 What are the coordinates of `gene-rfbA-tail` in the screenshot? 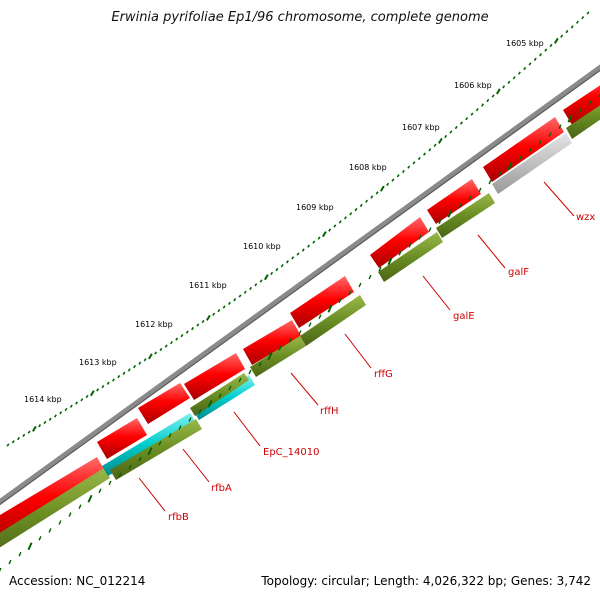 It's located at (156, 449).